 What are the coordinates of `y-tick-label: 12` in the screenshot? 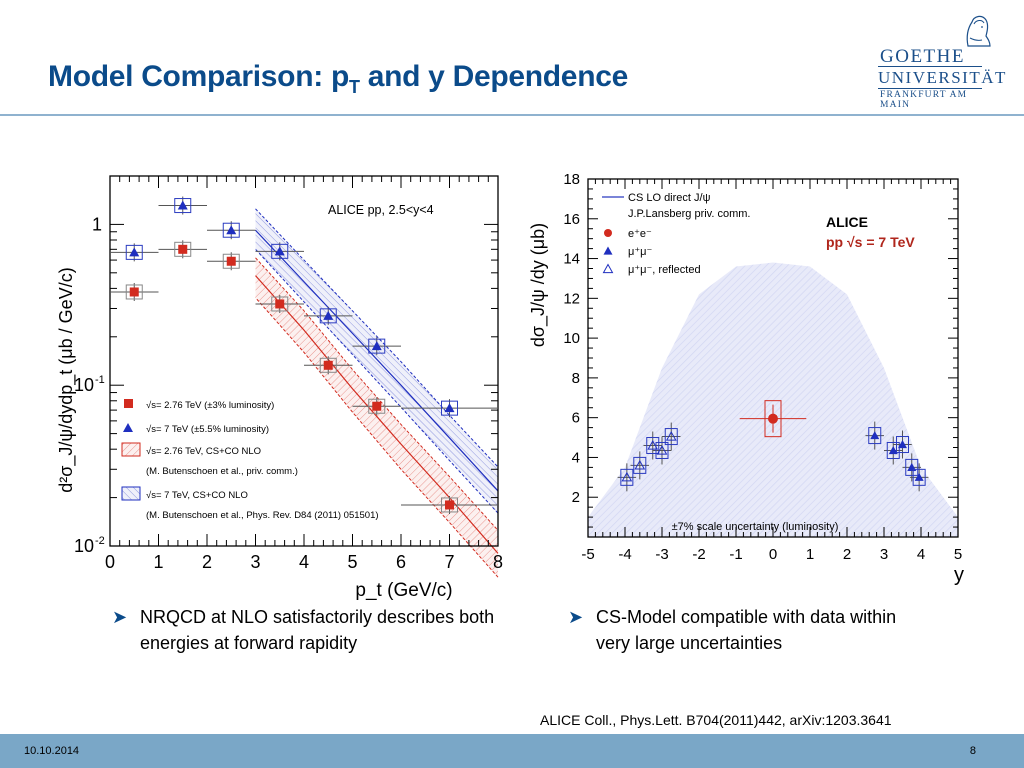 It's located at (571, 298).